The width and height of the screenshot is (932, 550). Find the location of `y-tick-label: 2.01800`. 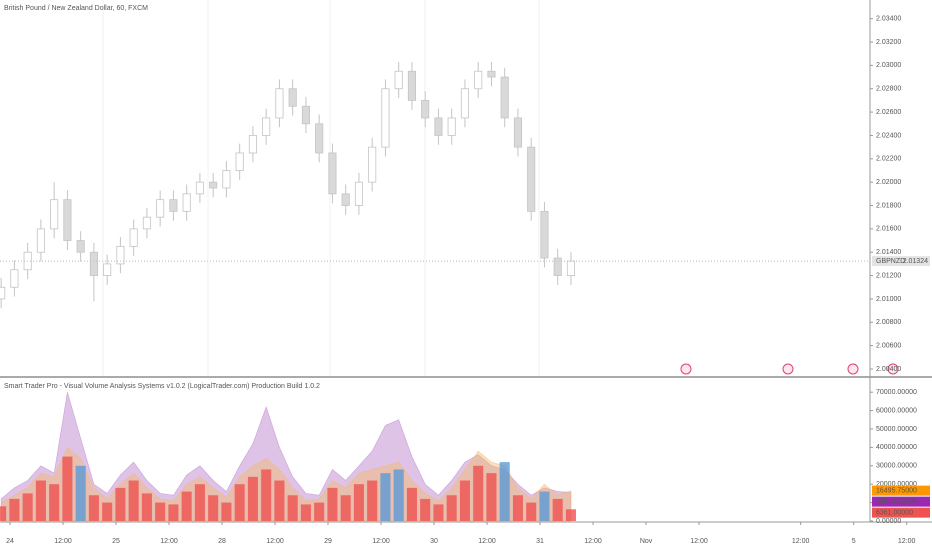

y-tick-label: 2.01800 is located at coordinates (888, 205).